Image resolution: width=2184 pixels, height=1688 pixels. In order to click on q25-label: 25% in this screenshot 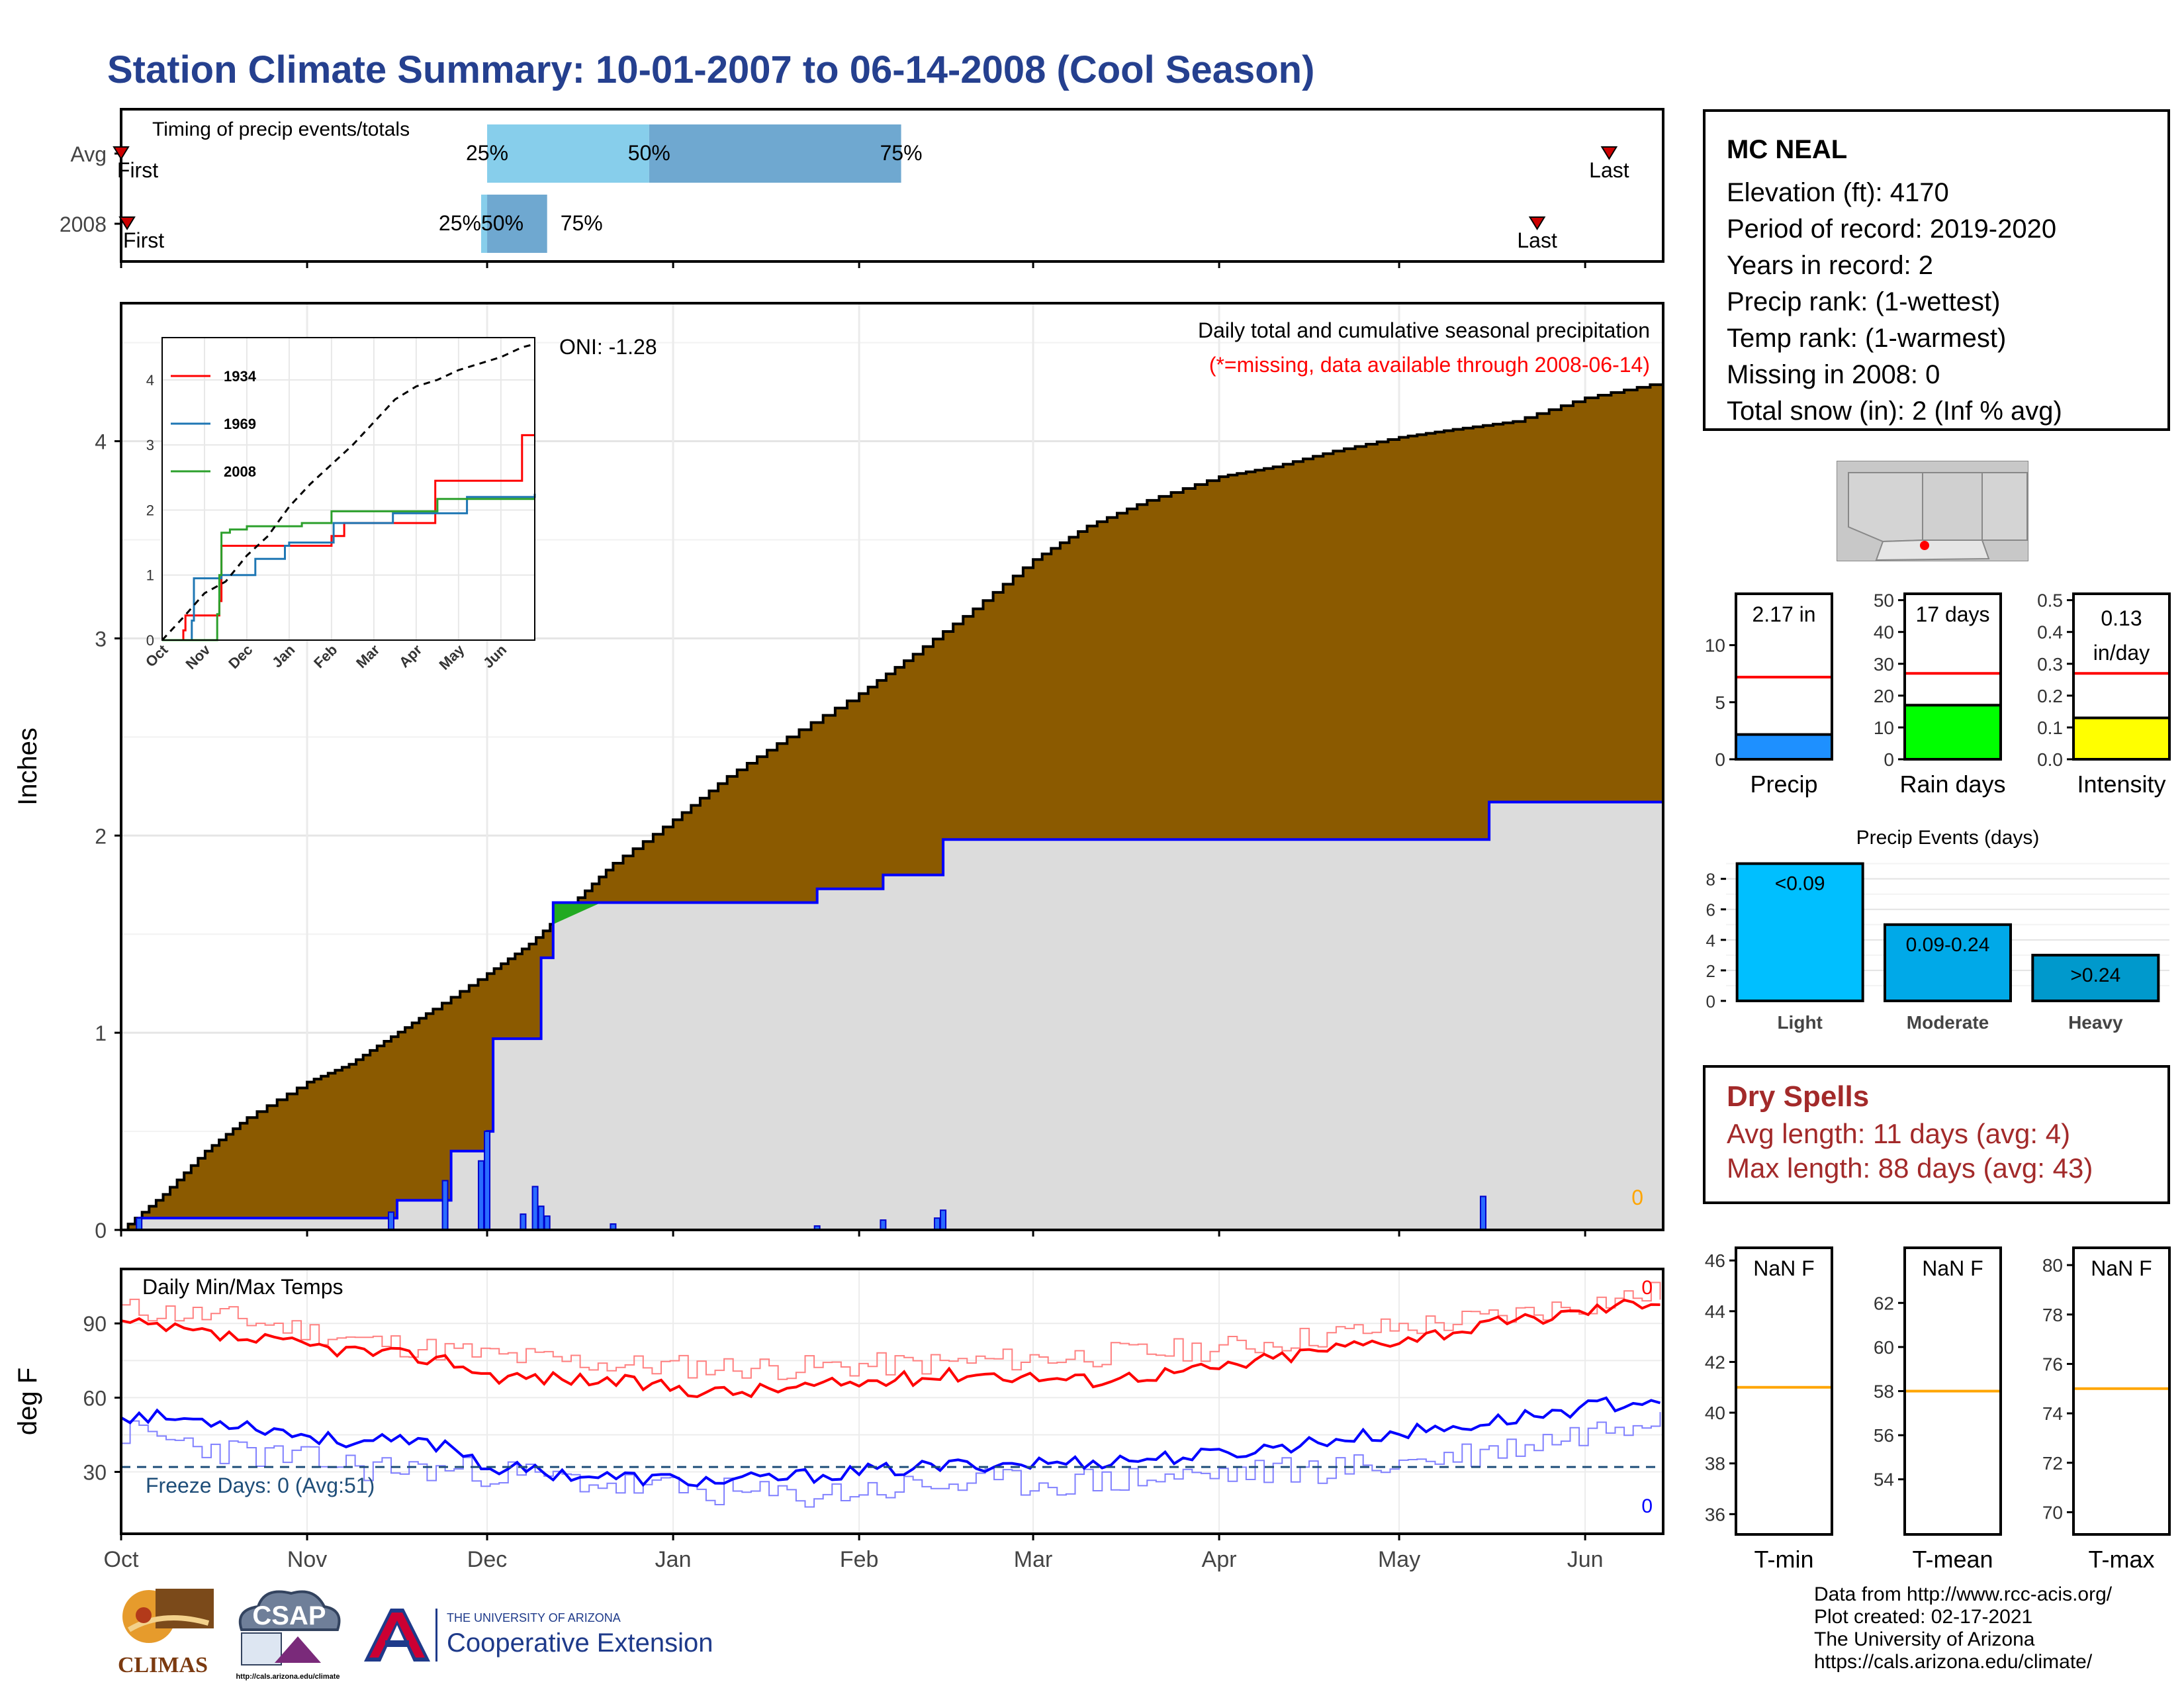, I will do `click(487, 153)`.